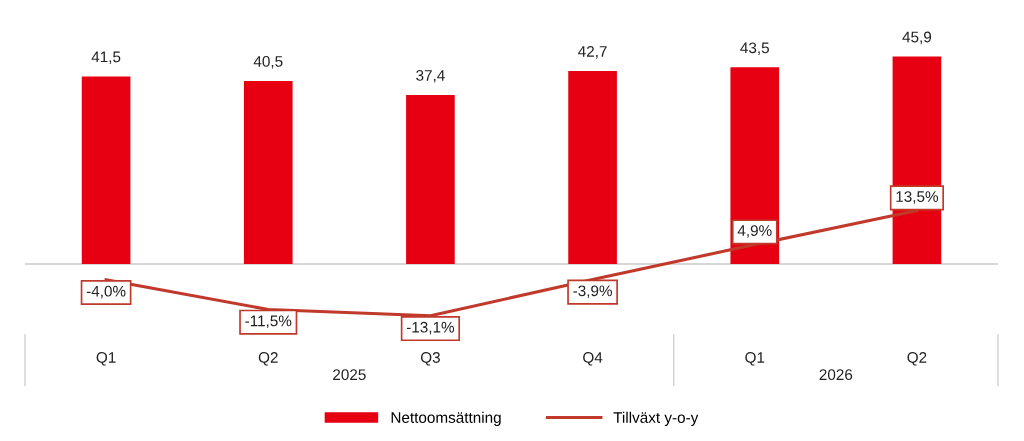  What do you see at coordinates (656, 418) in the screenshot?
I see `legend-label: Tillväxt y-o-y` at bounding box center [656, 418].